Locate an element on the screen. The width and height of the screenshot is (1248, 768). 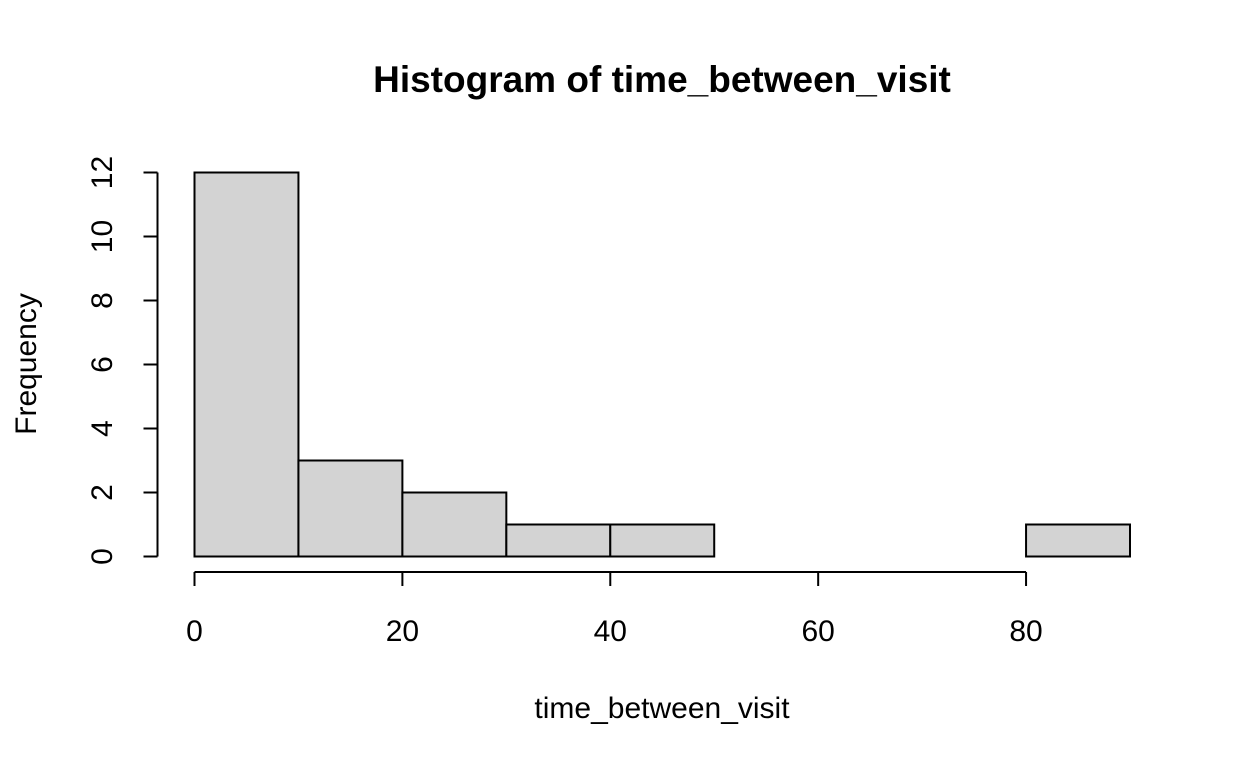
y-axis: 0 2 4 6 8 10 12 is located at coordinates (122, 360).